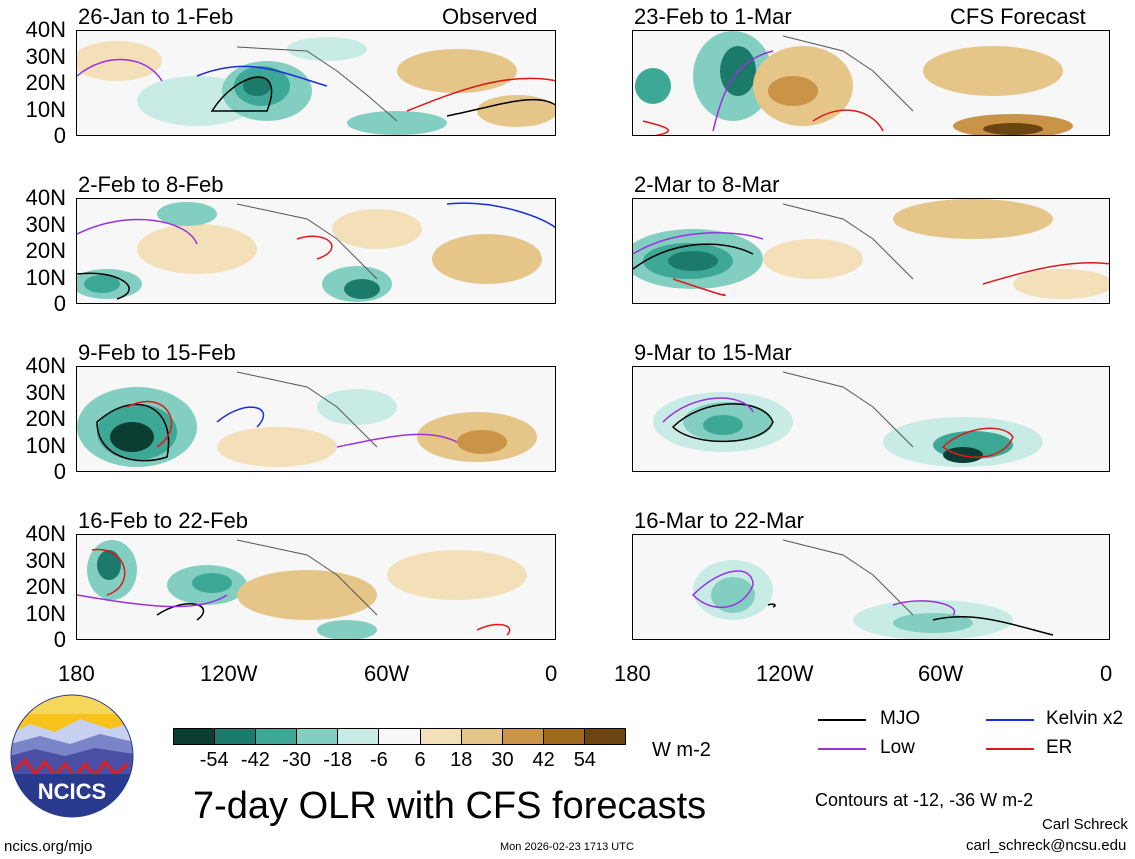 The image size is (1135, 859). Describe the element at coordinates (713, 16) in the screenshot. I see `panel-5-title: 23-Feb to 1-Mar` at that location.